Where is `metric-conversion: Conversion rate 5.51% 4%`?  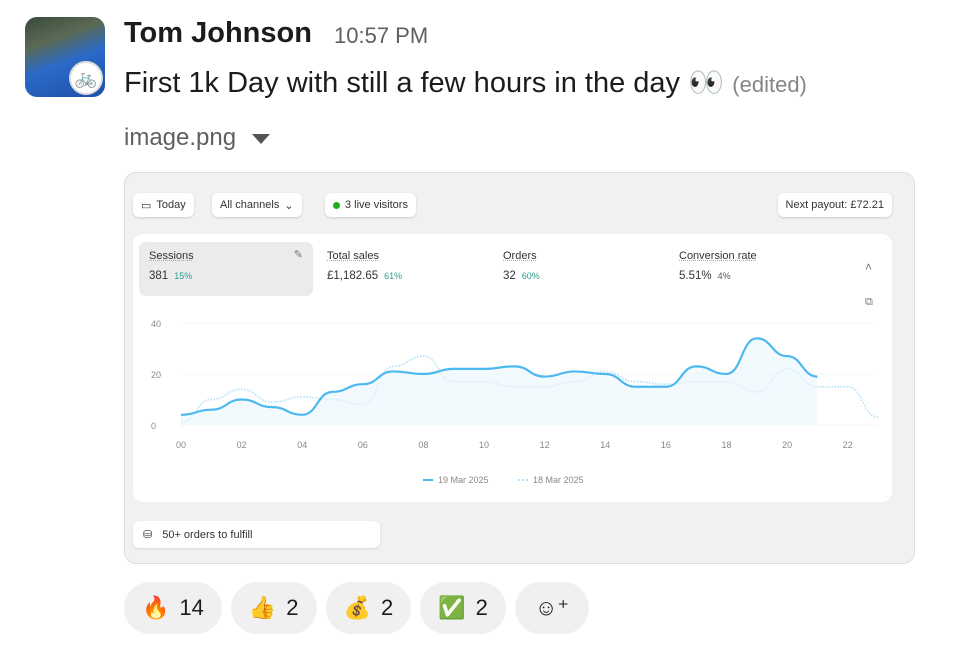
metric-conversion: Conversion rate 5.51% 4% is located at coordinates (718, 269).